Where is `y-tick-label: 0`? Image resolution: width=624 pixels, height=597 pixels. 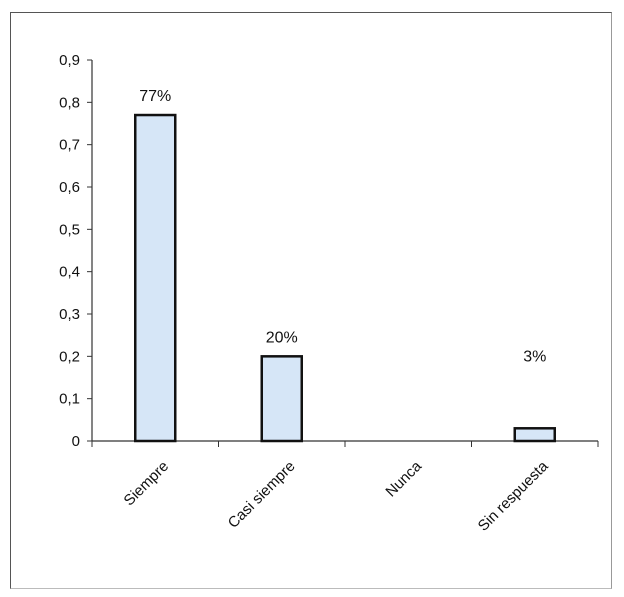
y-tick-label: 0 is located at coordinates (76, 441).